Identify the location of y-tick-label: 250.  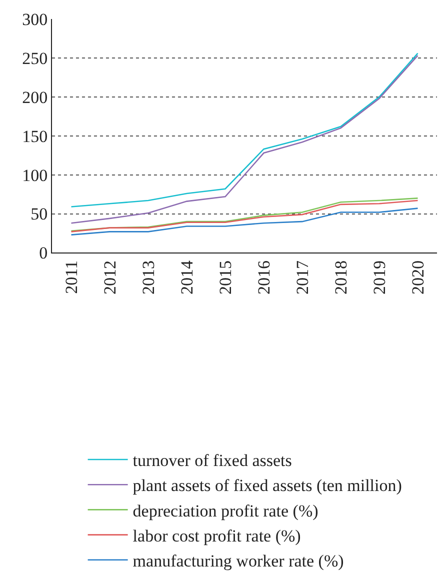
(35, 58).